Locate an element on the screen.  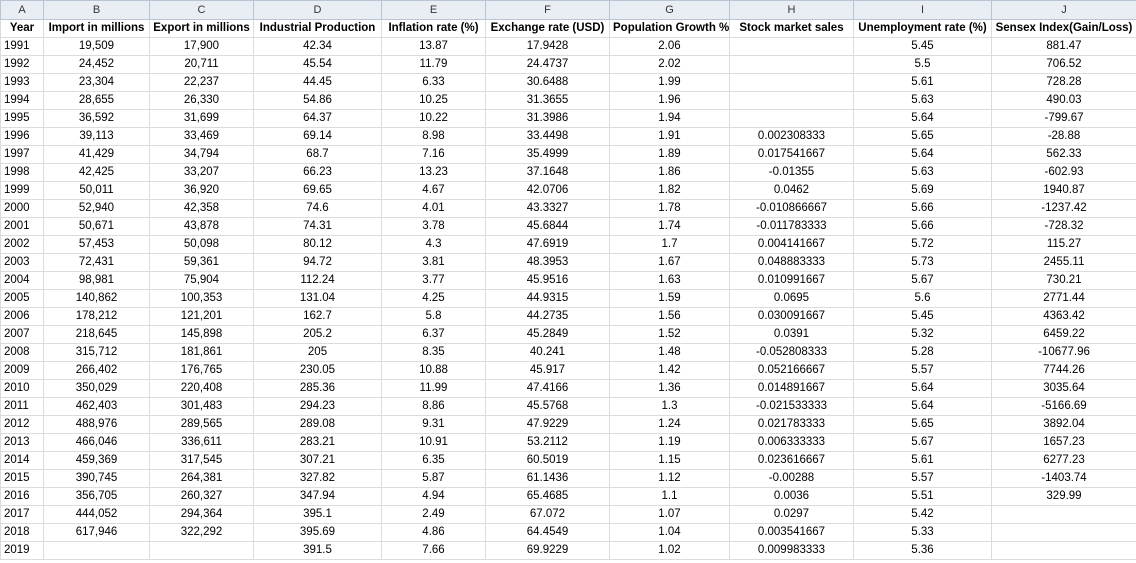
data-cell: 23,304 is located at coordinates (96, 82).